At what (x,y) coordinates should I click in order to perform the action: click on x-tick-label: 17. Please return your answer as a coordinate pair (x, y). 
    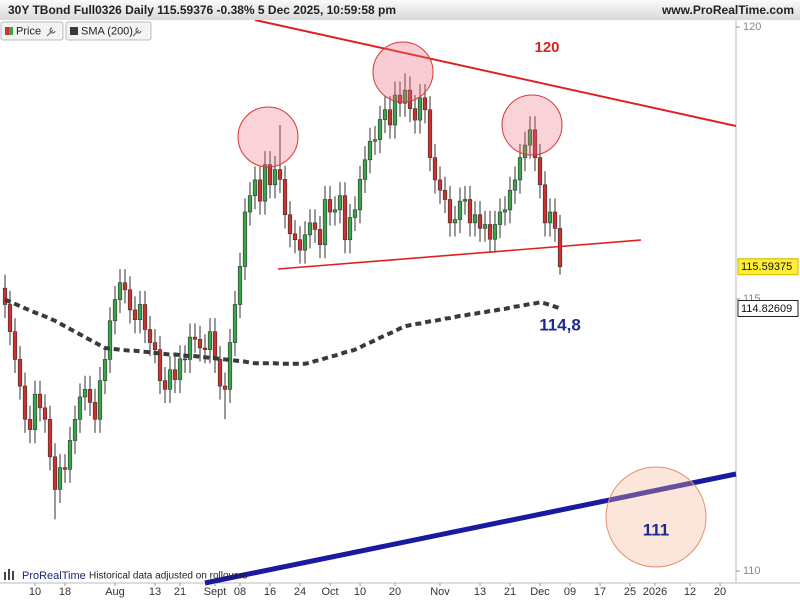
    Looking at the image, I should click on (600, 592).